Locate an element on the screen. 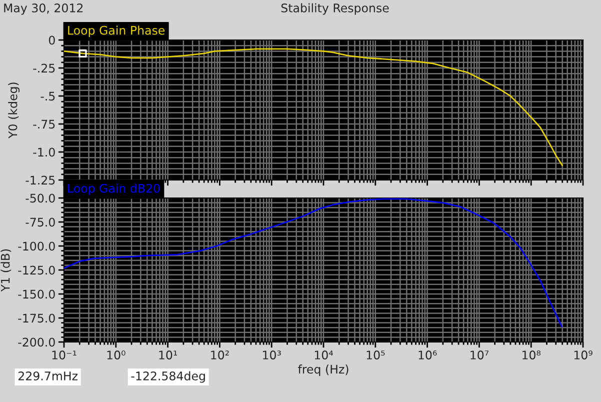  series-label: Loop Gain Phase is located at coordinates (116, 32).